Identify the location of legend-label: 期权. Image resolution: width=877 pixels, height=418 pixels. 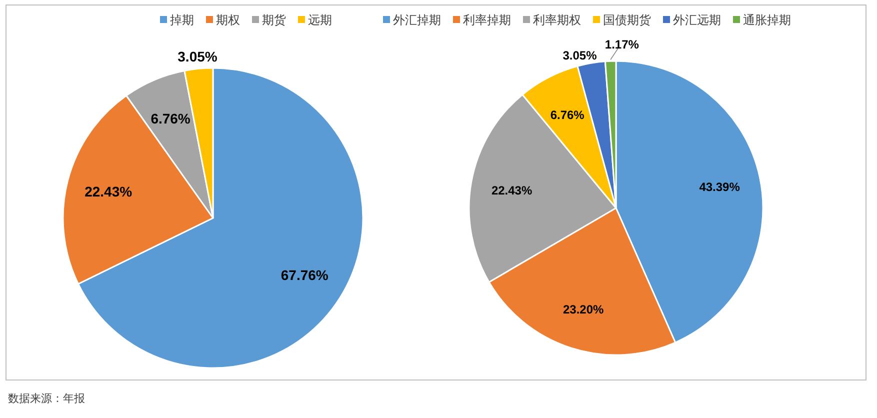
(228, 20).